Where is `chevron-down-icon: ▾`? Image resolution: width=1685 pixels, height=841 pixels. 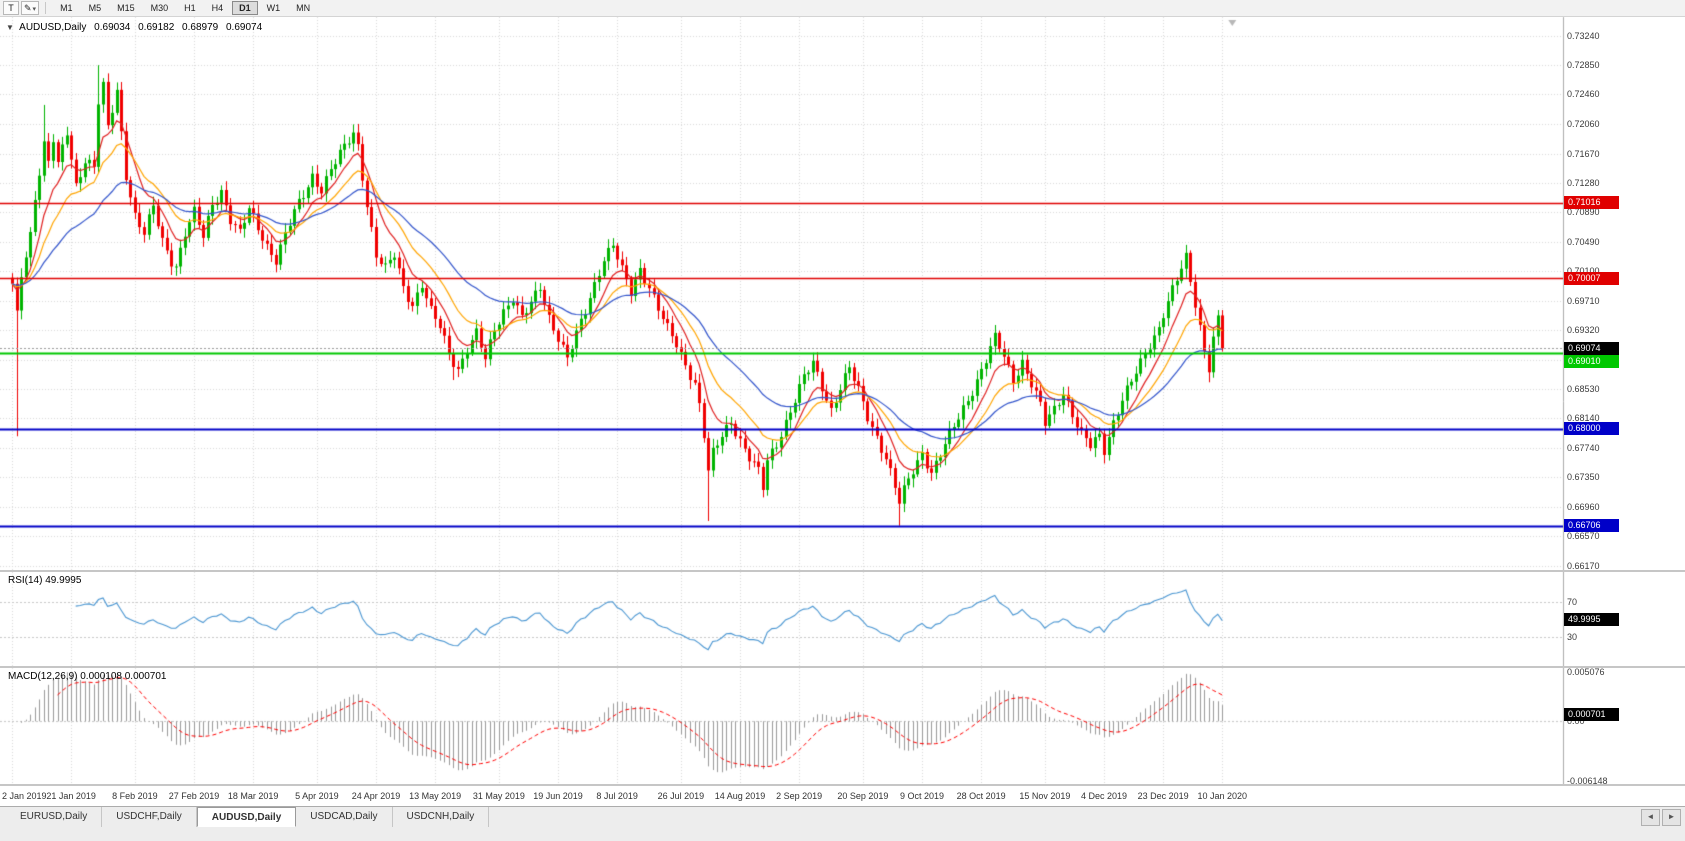
chevron-down-icon: ▾ is located at coordinates (34, 9).